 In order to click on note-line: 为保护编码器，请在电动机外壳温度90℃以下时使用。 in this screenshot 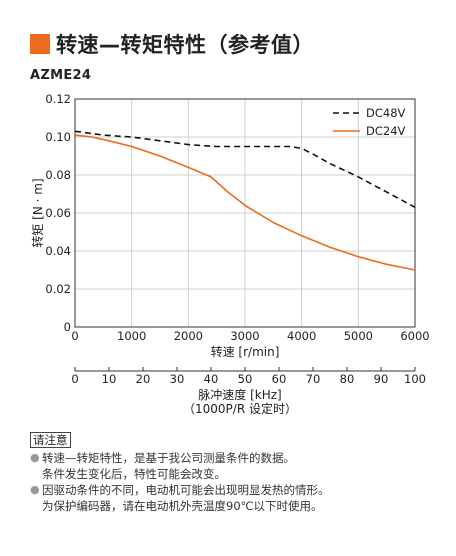, I will do `click(182, 506)`.